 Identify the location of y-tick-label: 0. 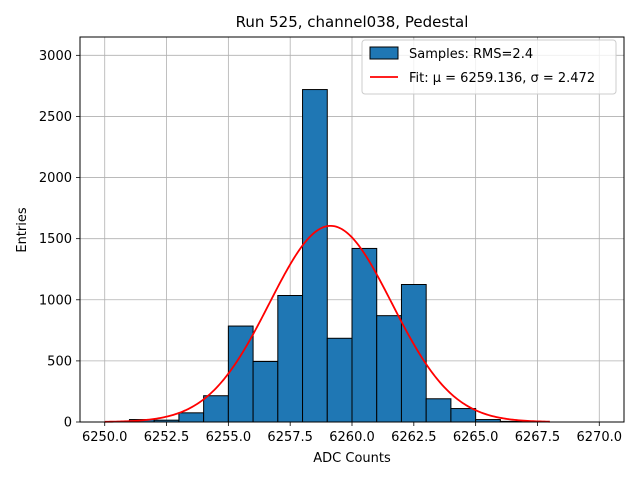
(68, 423).